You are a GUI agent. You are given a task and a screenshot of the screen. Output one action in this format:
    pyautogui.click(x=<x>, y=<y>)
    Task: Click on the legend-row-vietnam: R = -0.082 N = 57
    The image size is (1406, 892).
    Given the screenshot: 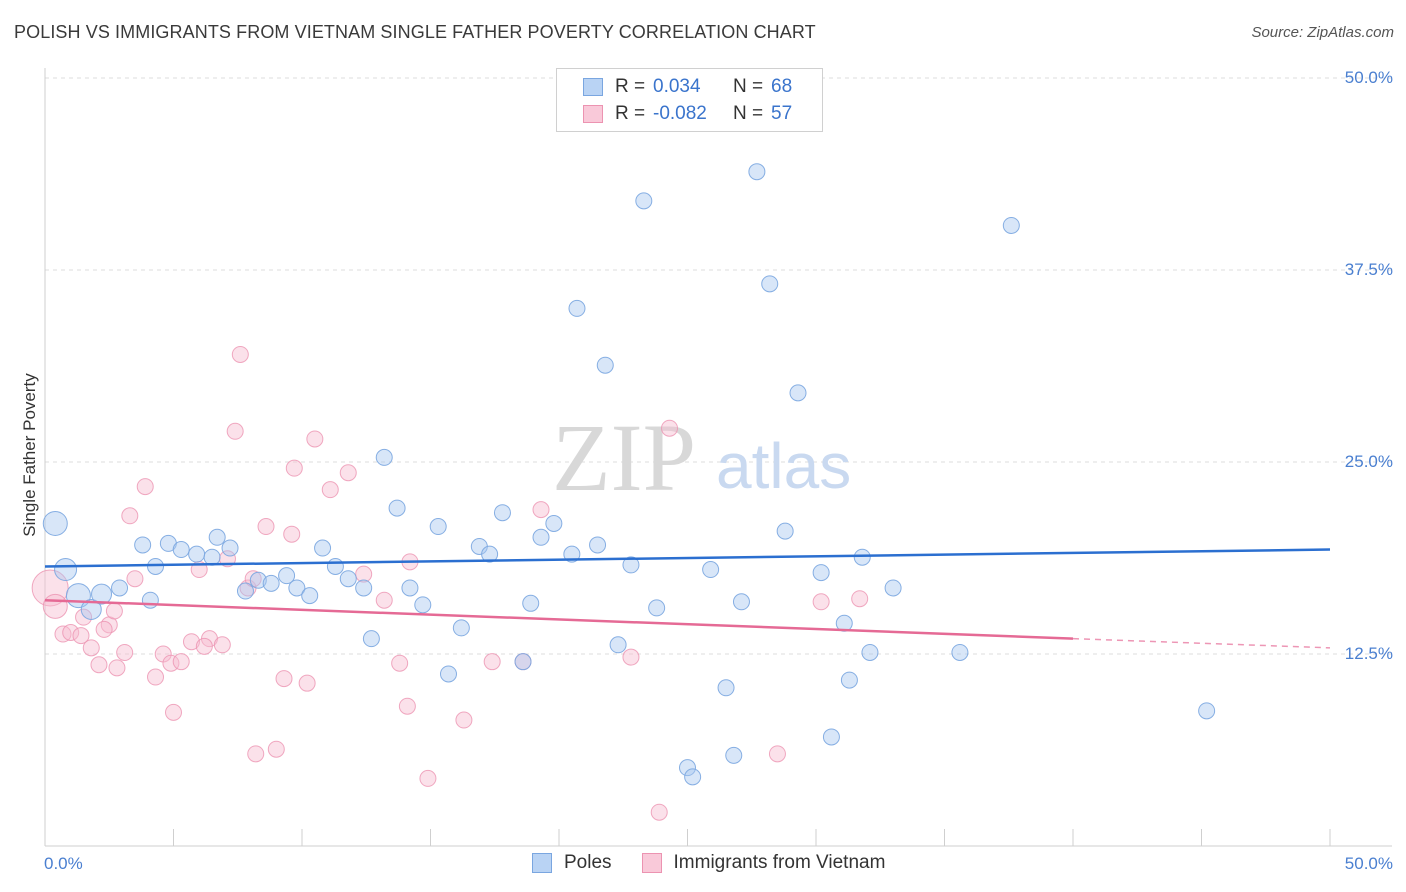 What is the action you would take?
    pyautogui.click(x=687, y=114)
    